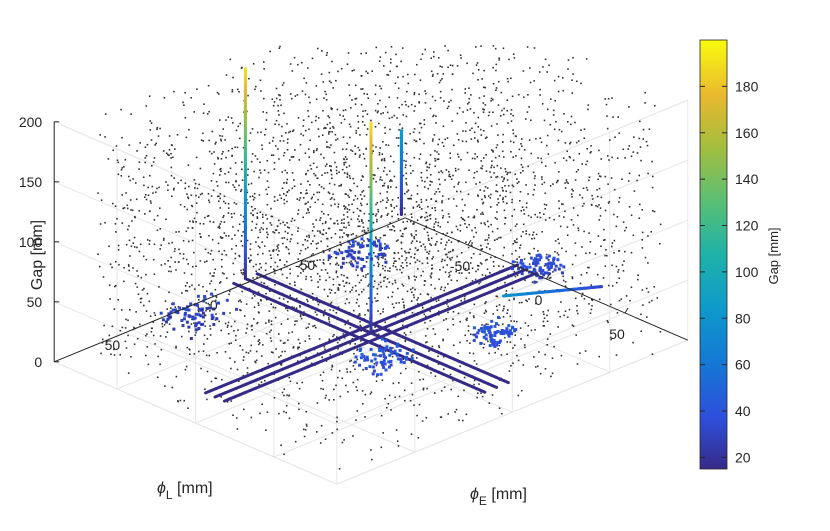  I want to click on cluster-1-point, so click(358, 244).